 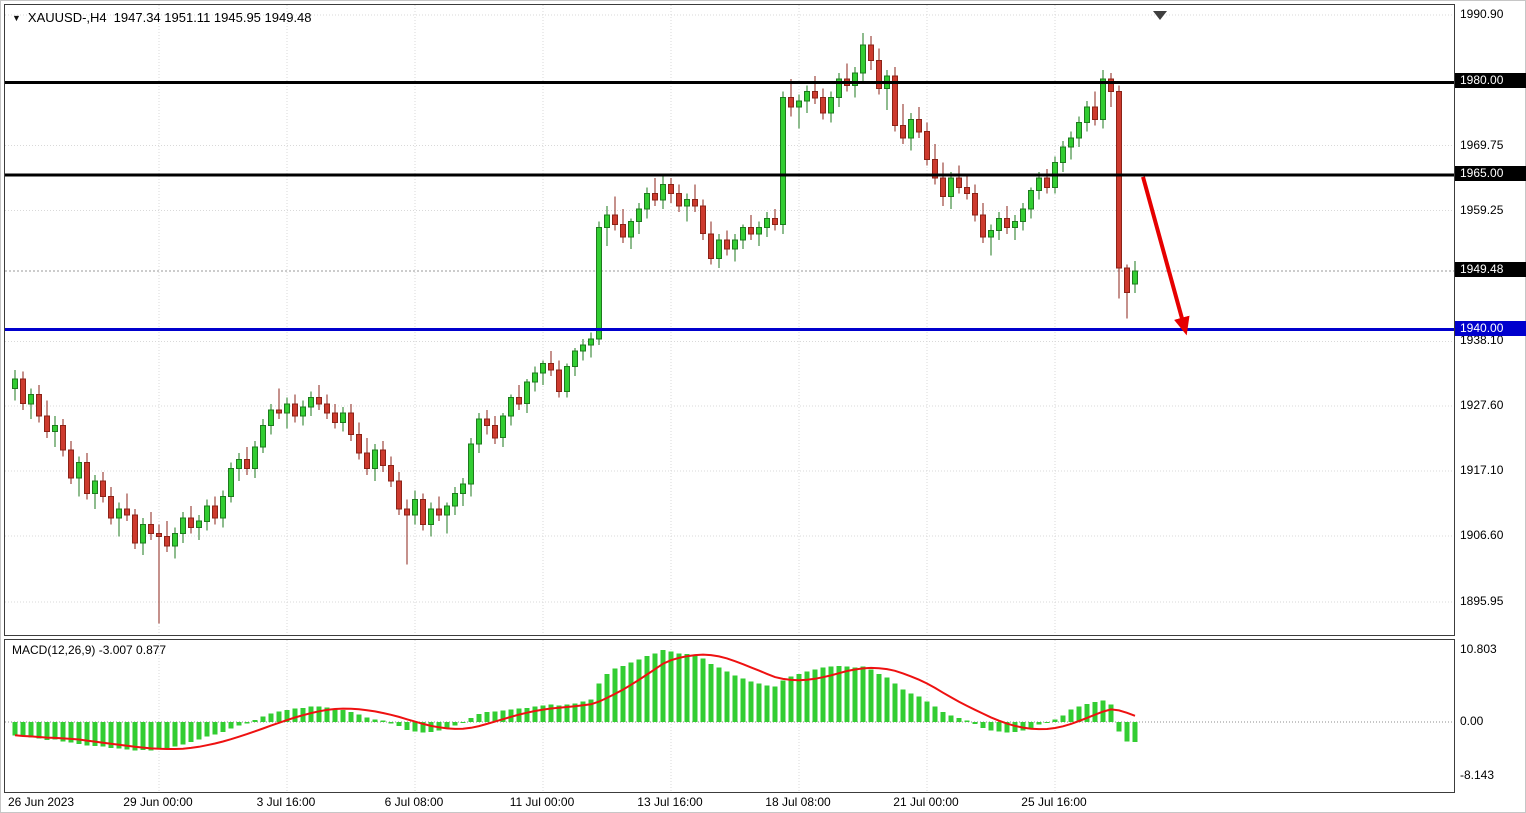 What do you see at coordinates (89, 650) in the screenshot?
I see `macd-indicator-label: MACD(12,26,9) -3.007 0.877` at bounding box center [89, 650].